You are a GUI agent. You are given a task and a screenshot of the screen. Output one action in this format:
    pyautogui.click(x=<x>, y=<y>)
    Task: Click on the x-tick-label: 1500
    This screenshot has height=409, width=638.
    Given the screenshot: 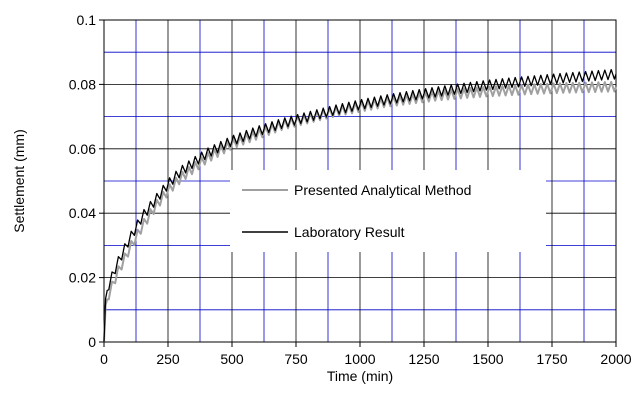 What is the action you would take?
    pyautogui.click(x=487, y=359)
    